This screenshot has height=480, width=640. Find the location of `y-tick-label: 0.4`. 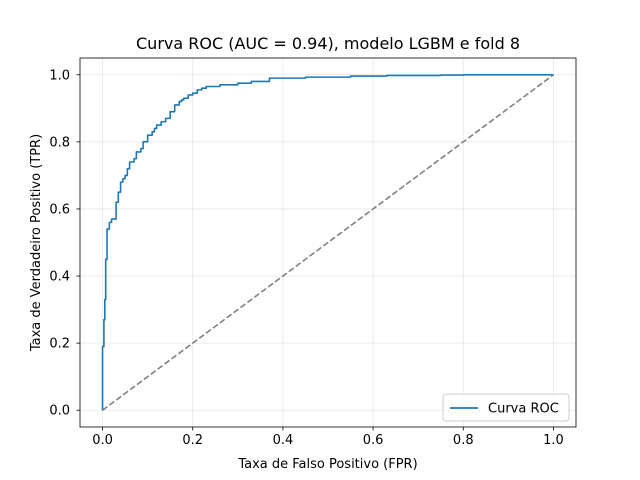

y-tick-label: 0.4 is located at coordinates (59, 277).